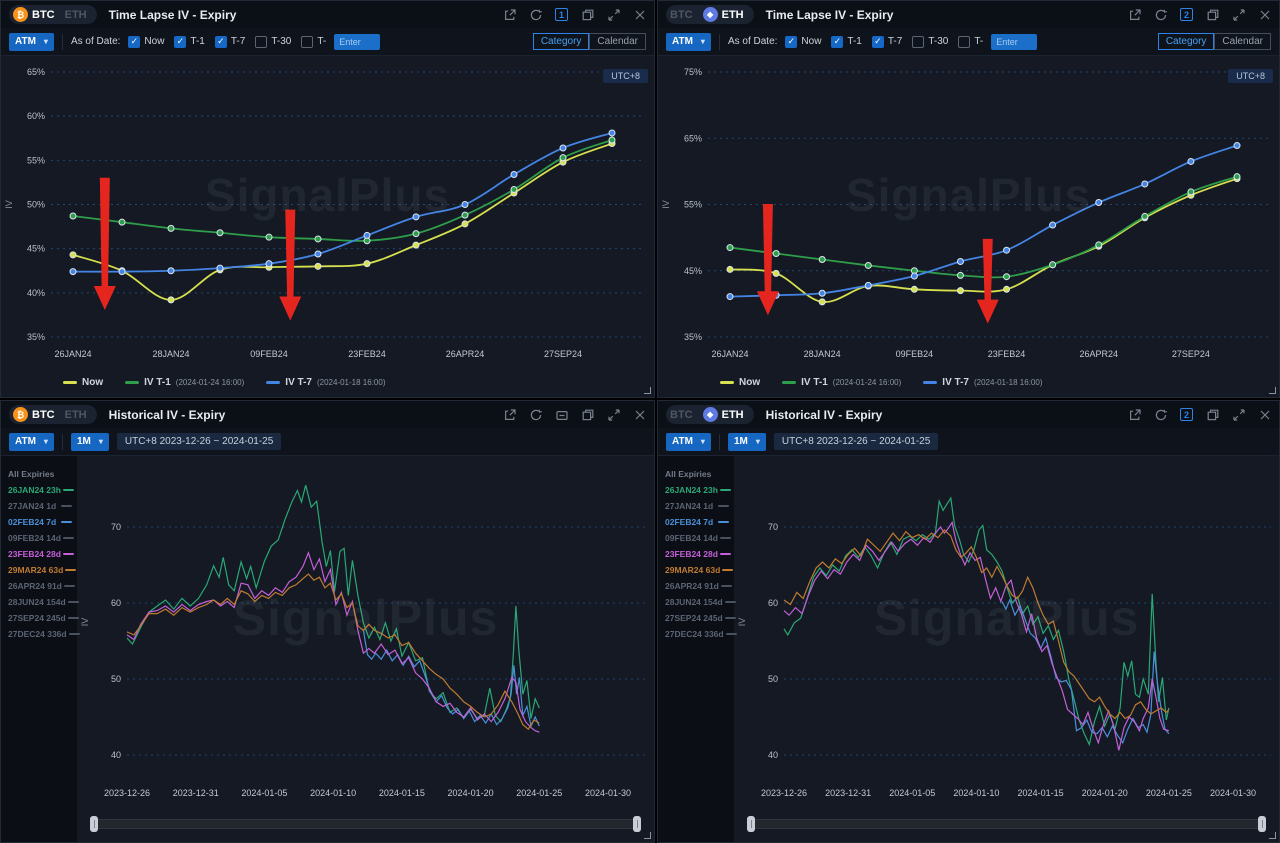 The image size is (1280, 843). I want to click on panel-number-badge: 1, so click(561, 14).